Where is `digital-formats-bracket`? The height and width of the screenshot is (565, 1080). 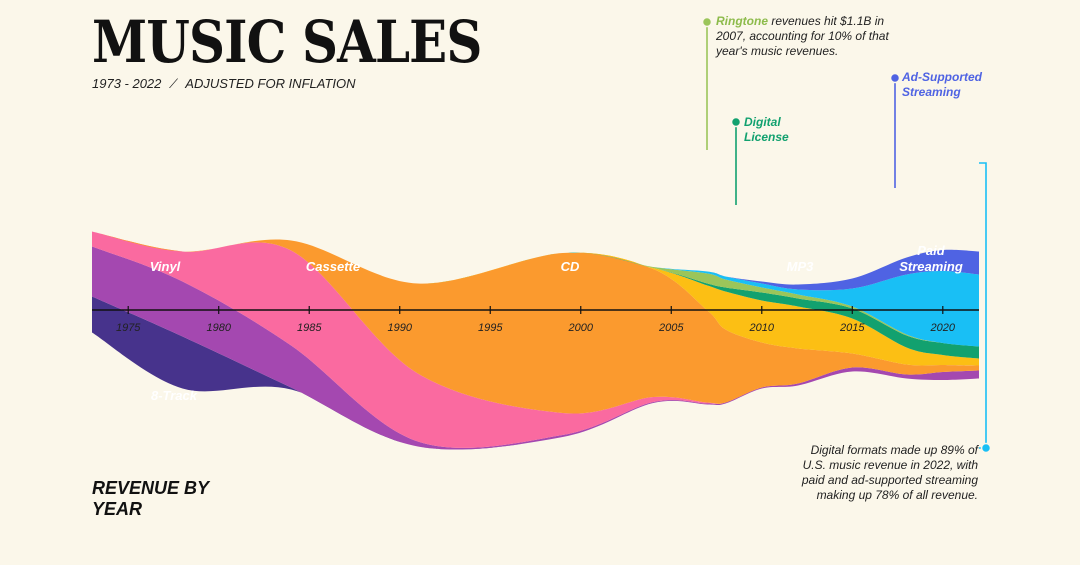
digital-formats-bracket is located at coordinates (983, 305).